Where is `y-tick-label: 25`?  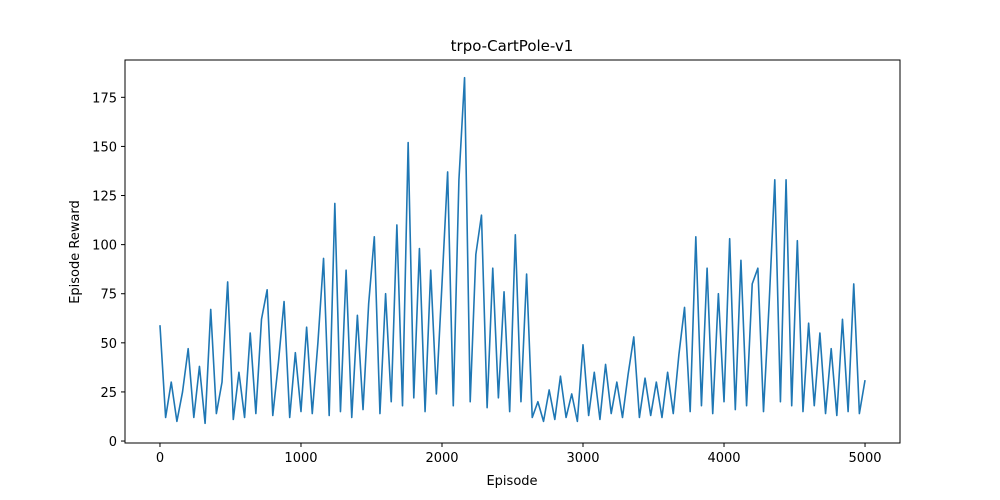 y-tick-label: 25 is located at coordinates (108, 393).